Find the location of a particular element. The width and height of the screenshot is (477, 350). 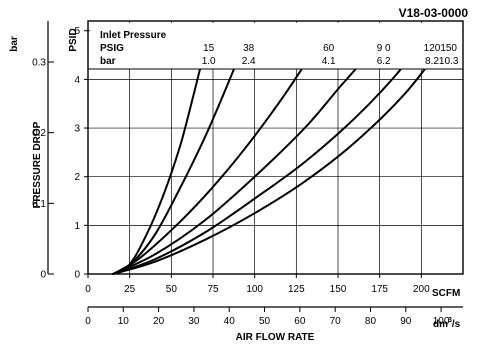

legend-bar-value-1: 1.0 is located at coordinates (209, 61).